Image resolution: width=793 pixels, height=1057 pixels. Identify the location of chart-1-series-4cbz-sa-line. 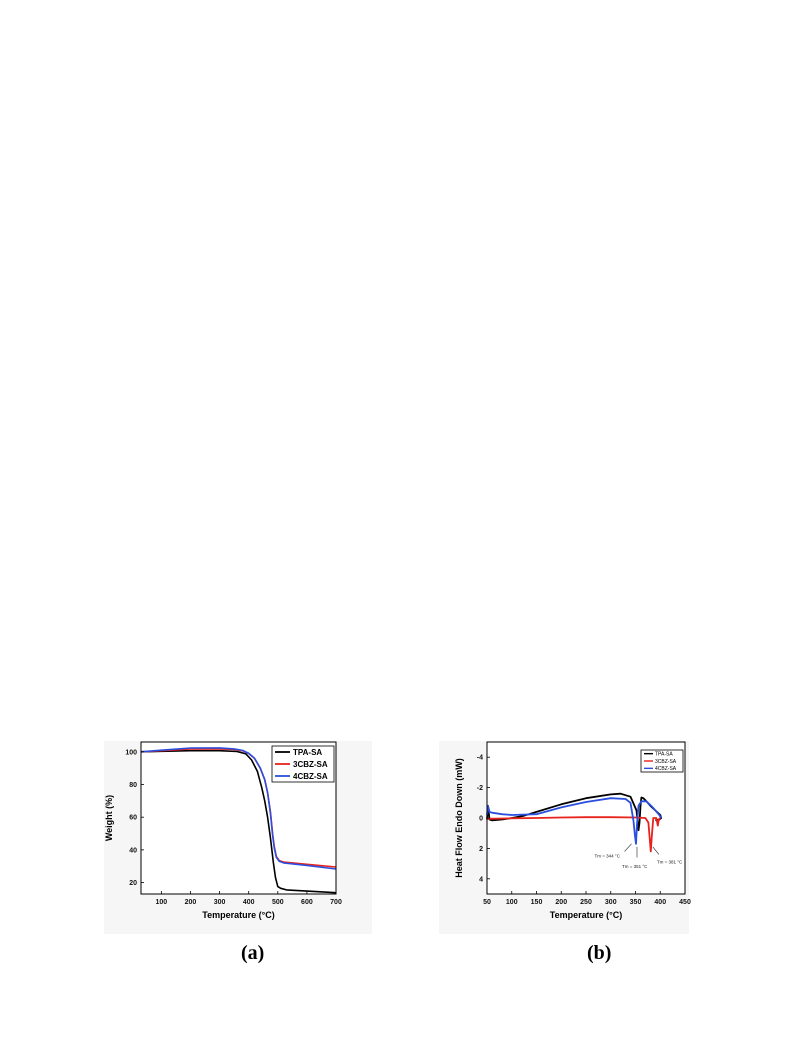
(574, 821).